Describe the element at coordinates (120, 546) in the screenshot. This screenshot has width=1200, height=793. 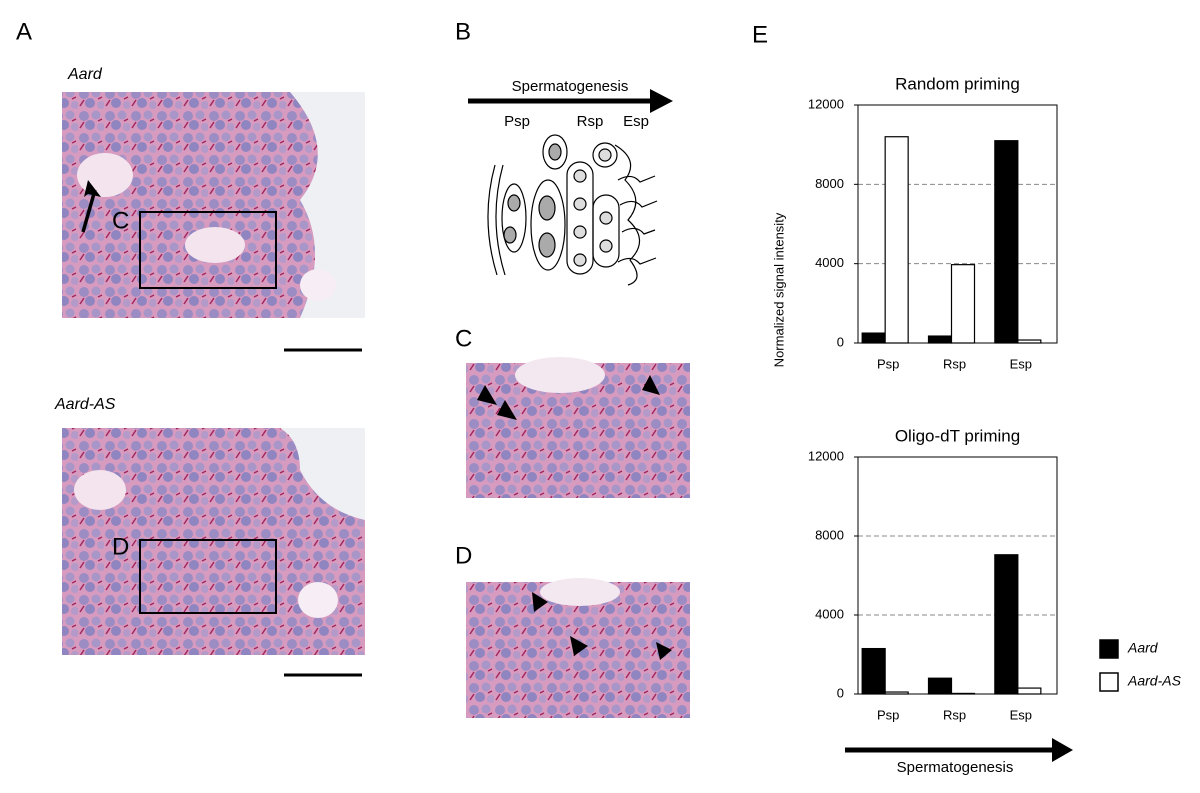
I see `inset-label: D` at that location.